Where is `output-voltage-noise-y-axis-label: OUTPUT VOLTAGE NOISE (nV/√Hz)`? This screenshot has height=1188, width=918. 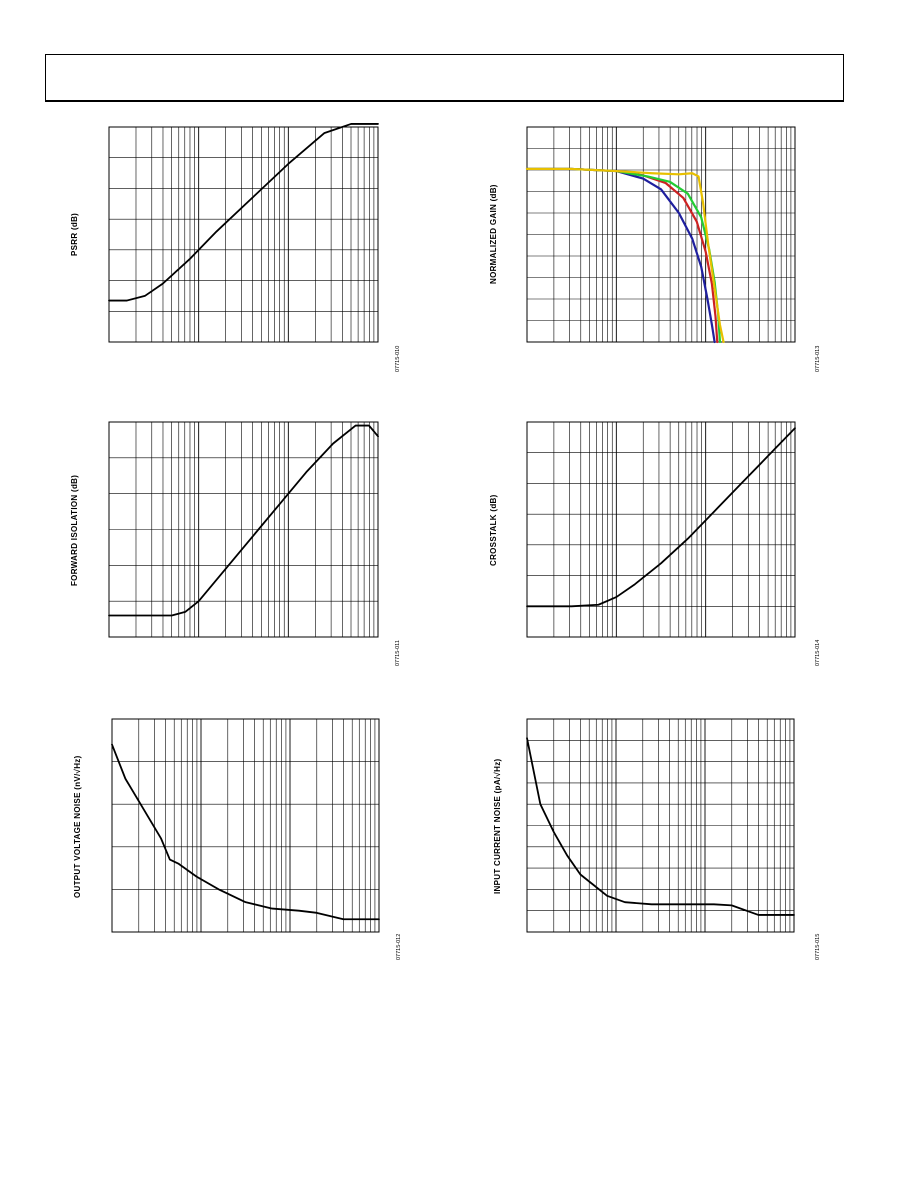
output-voltage-noise-y-axis-label: OUTPUT VOLTAGE NOISE (nV/√Hz) is located at coordinates (77, 826).